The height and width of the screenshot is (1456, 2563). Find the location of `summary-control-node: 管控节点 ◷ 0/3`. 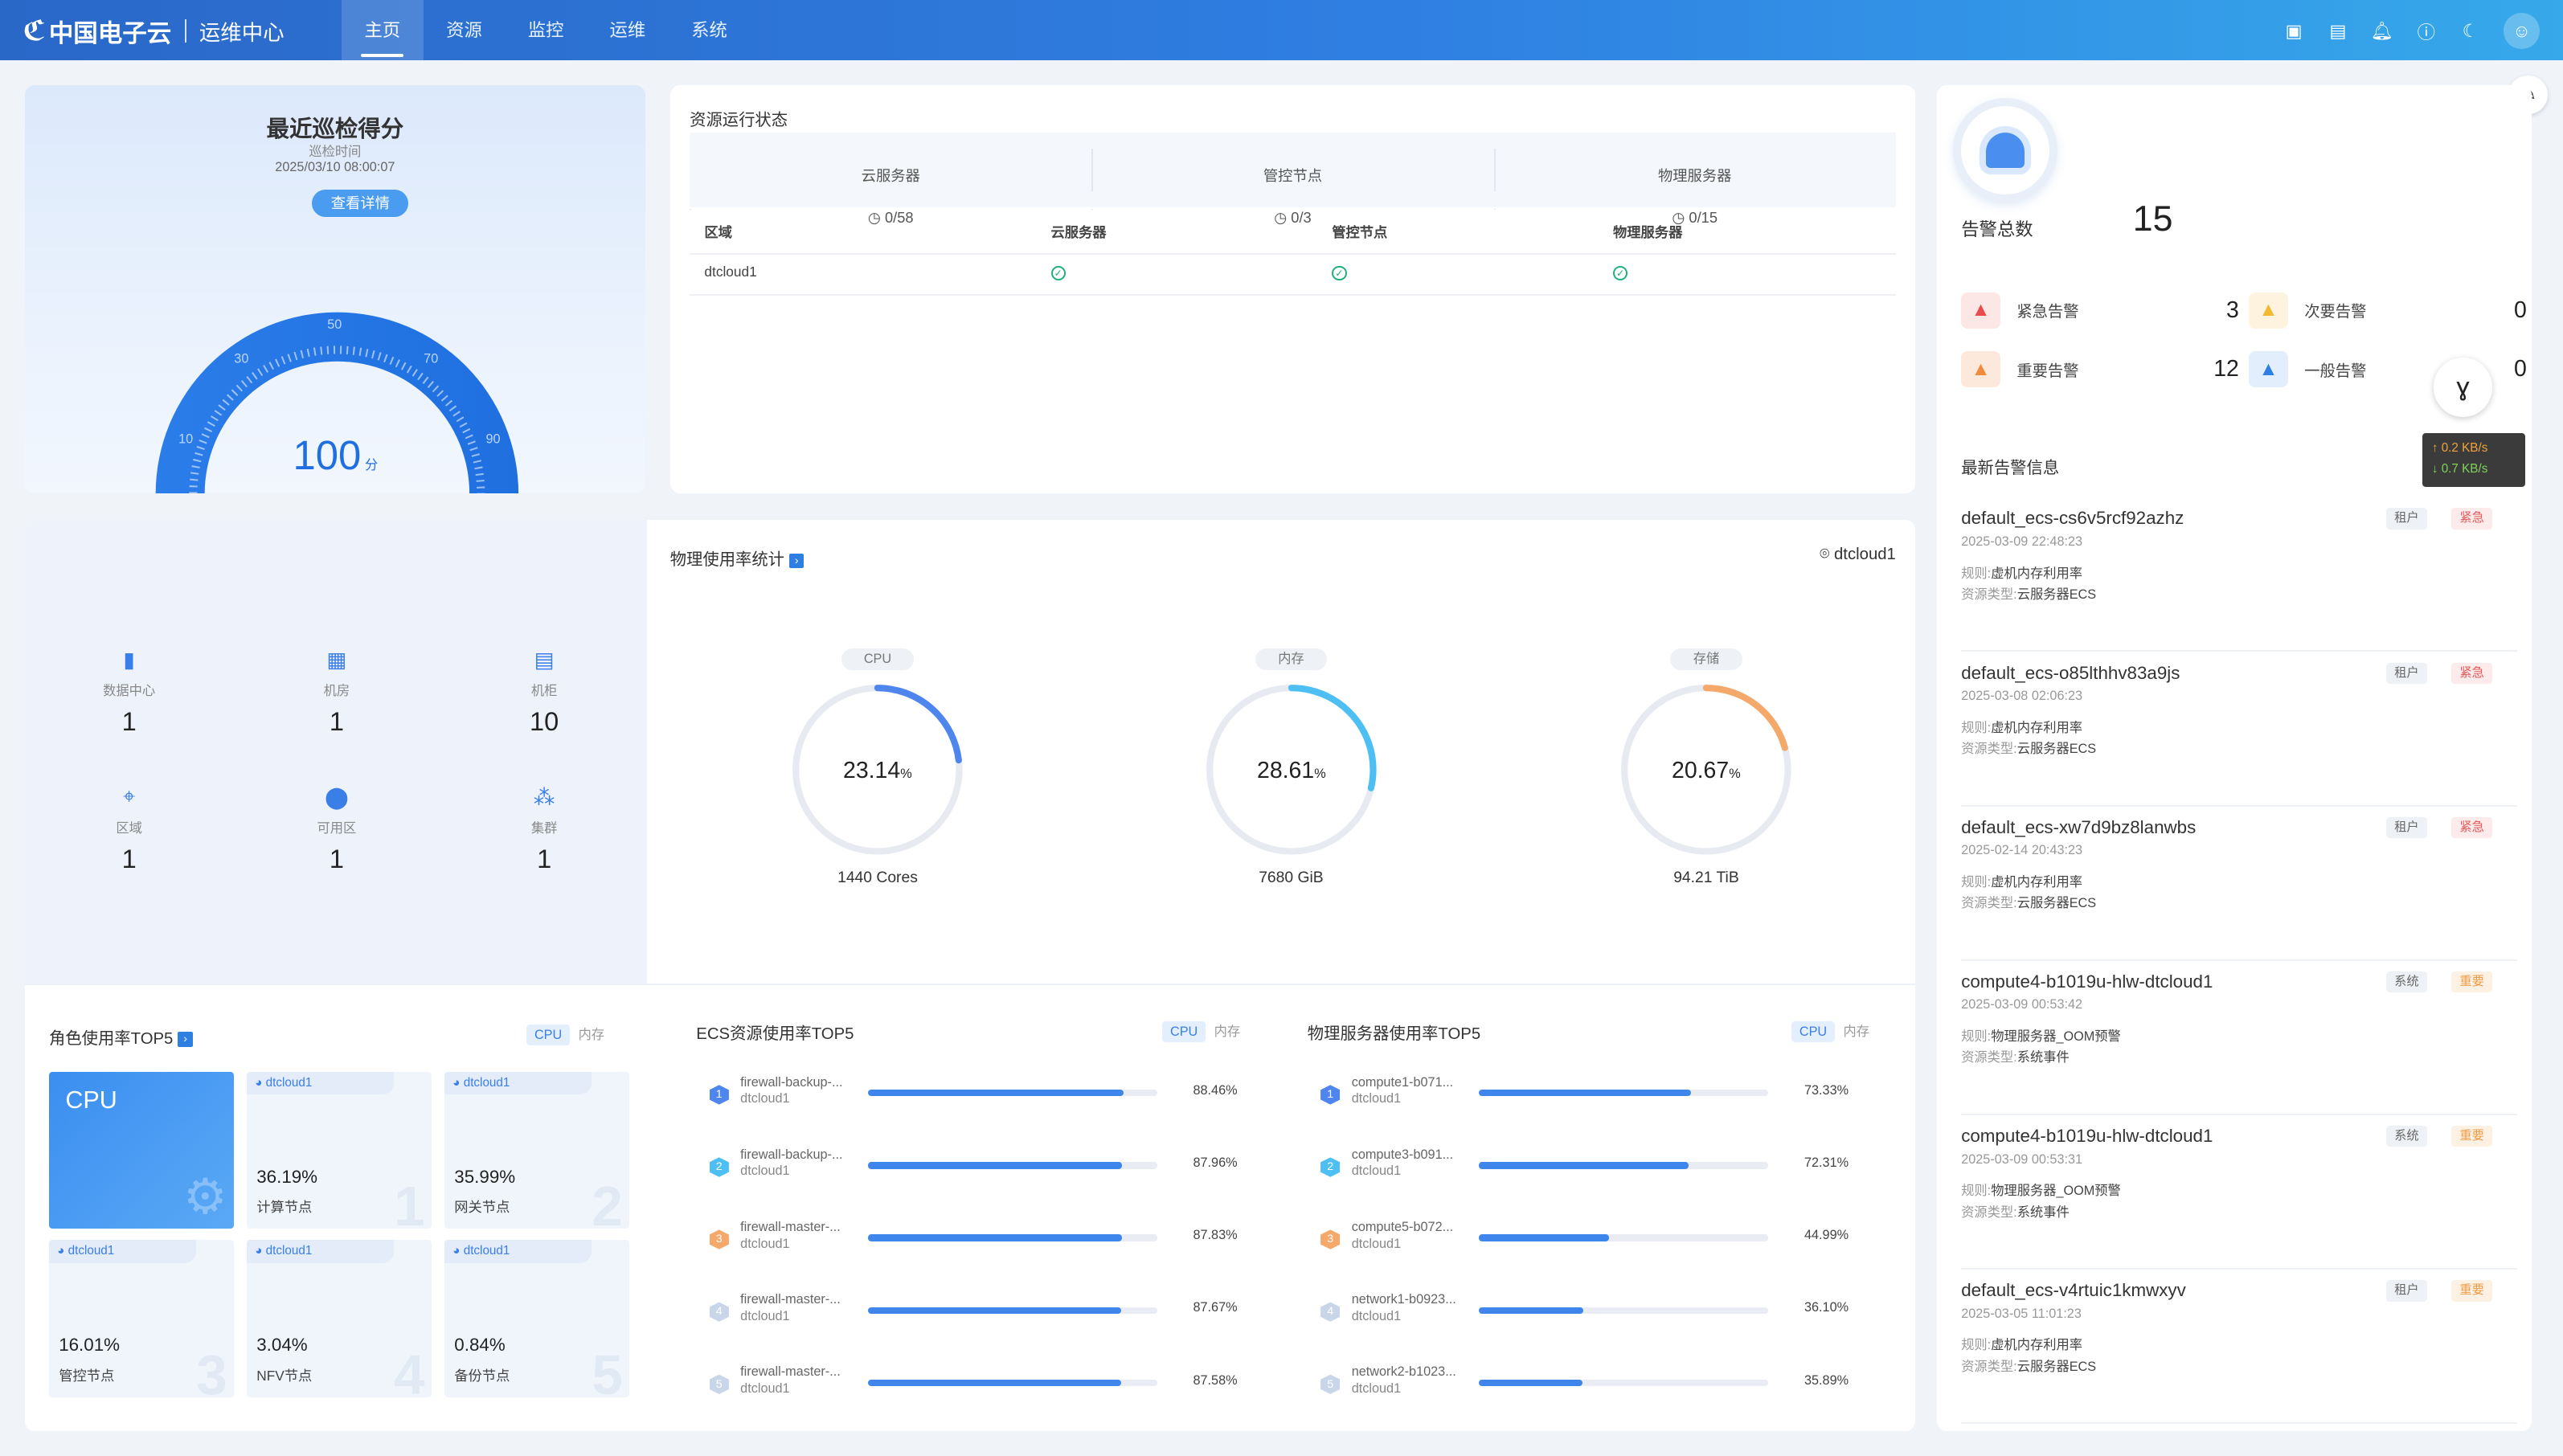

summary-control-node: 管控节点 ◷ 0/3 is located at coordinates (1292, 179).